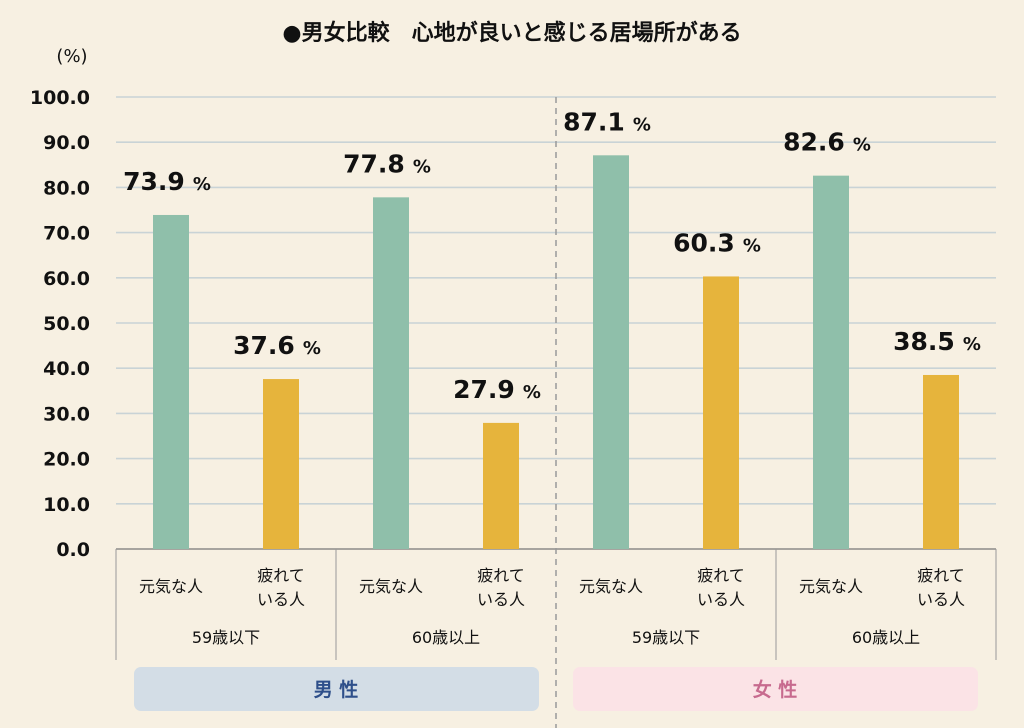  What do you see at coordinates (66, 369) in the screenshot?
I see `y-tick-label: 40.0` at bounding box center [66, 369].